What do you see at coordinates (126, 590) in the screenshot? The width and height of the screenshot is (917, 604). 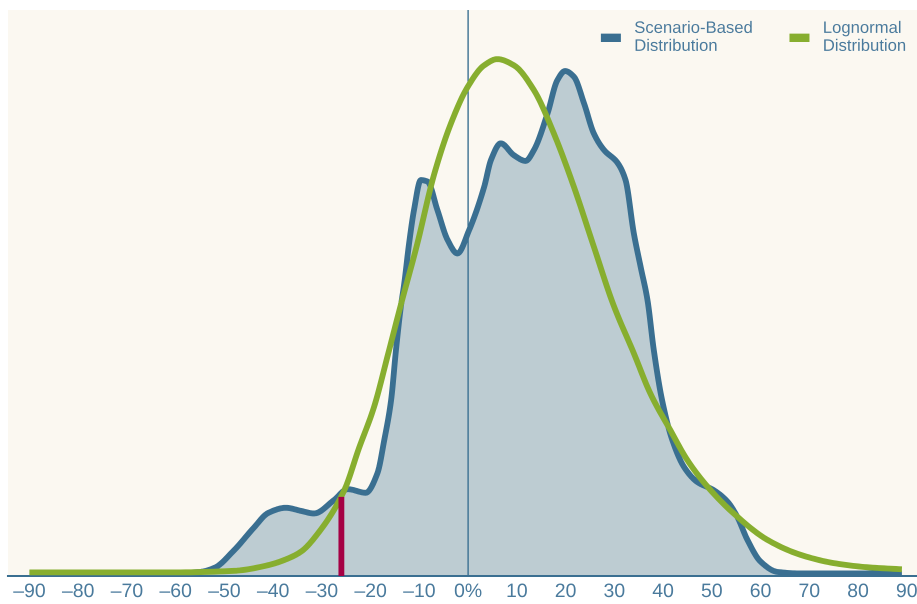 I see `x-tick-label: –70` at bounding box center [126, 590].